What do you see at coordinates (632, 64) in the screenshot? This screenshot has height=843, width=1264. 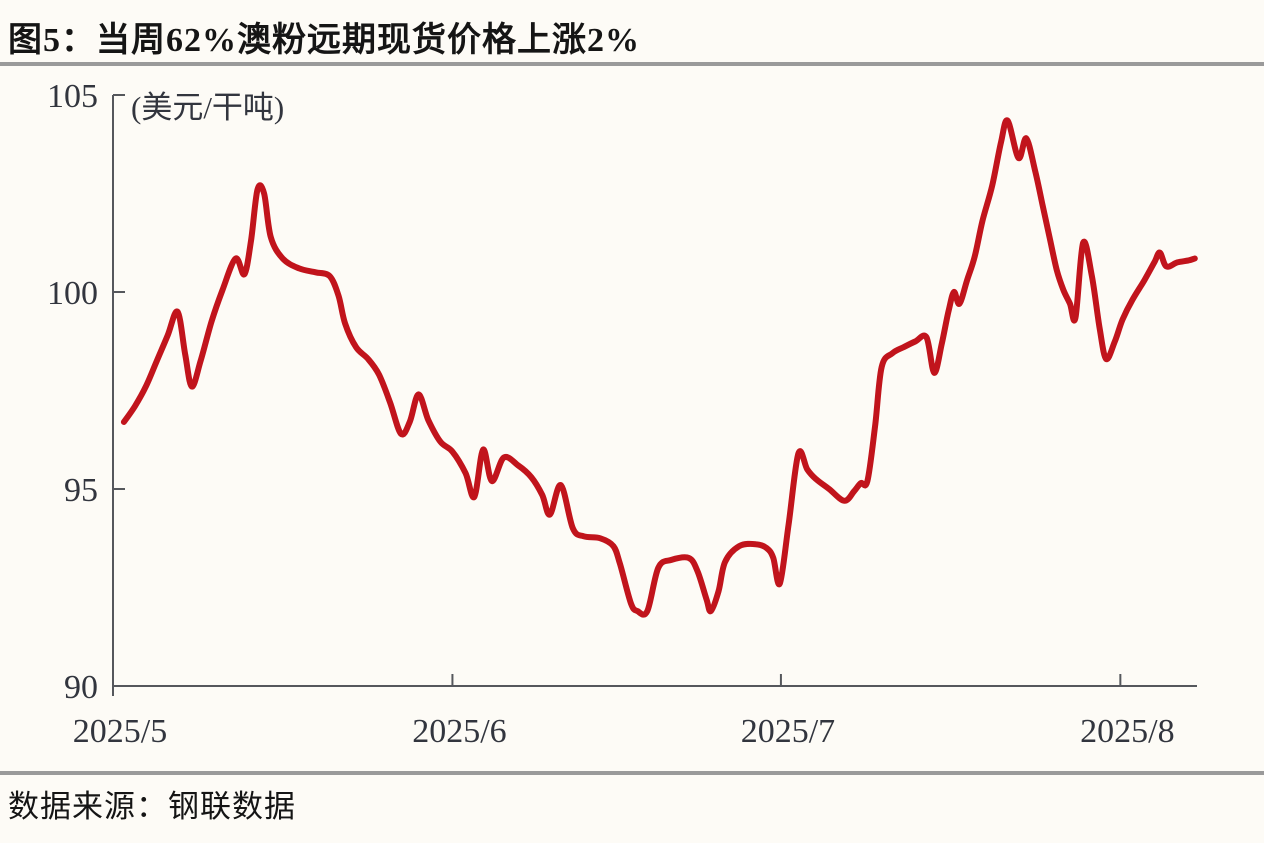 I see `title-divider` at bounding box center [632, 64].